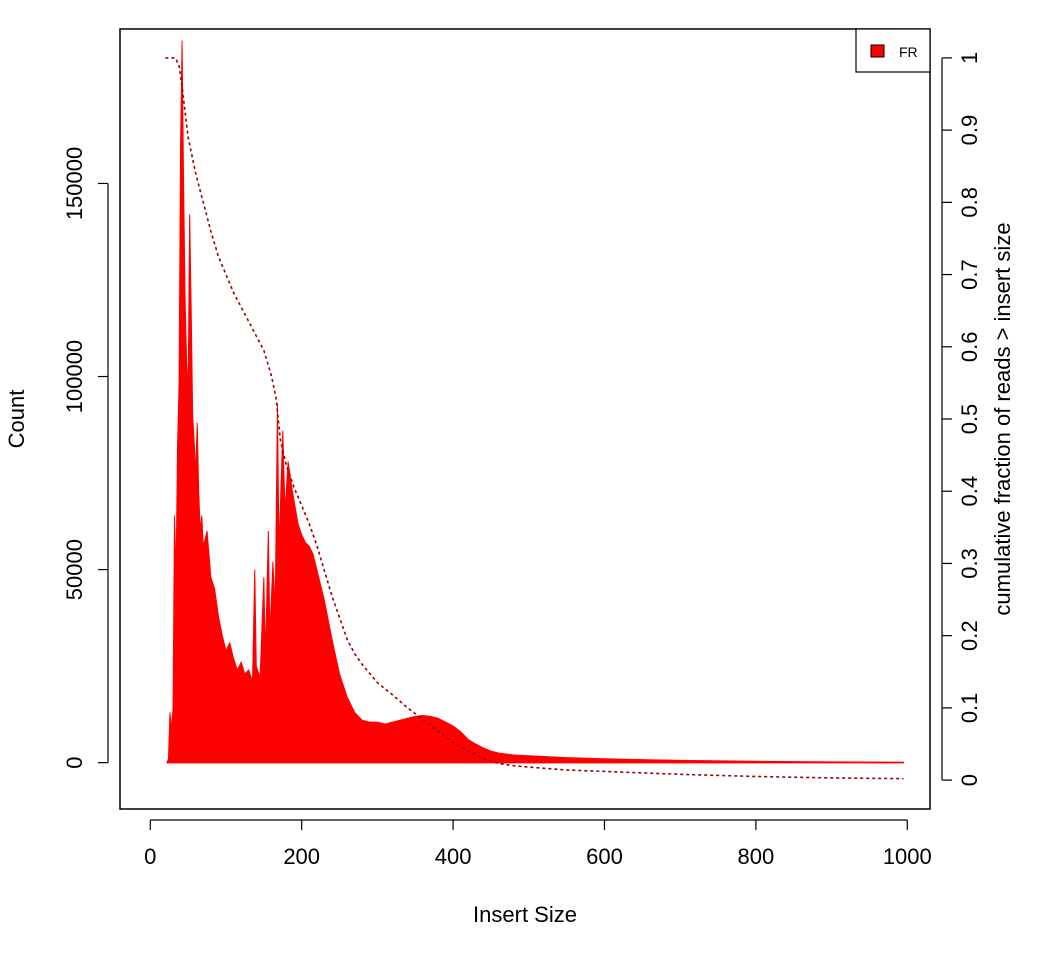  Describe the element at coordinates (74, 569) in the screenshot. I see `y-tick-label: 50000` at that location.